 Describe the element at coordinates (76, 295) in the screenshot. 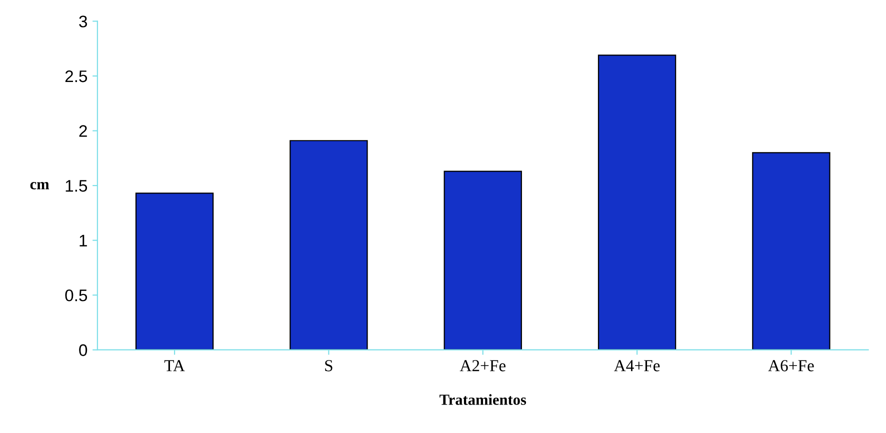

I see `y-tick-label: 0.5` at that location.